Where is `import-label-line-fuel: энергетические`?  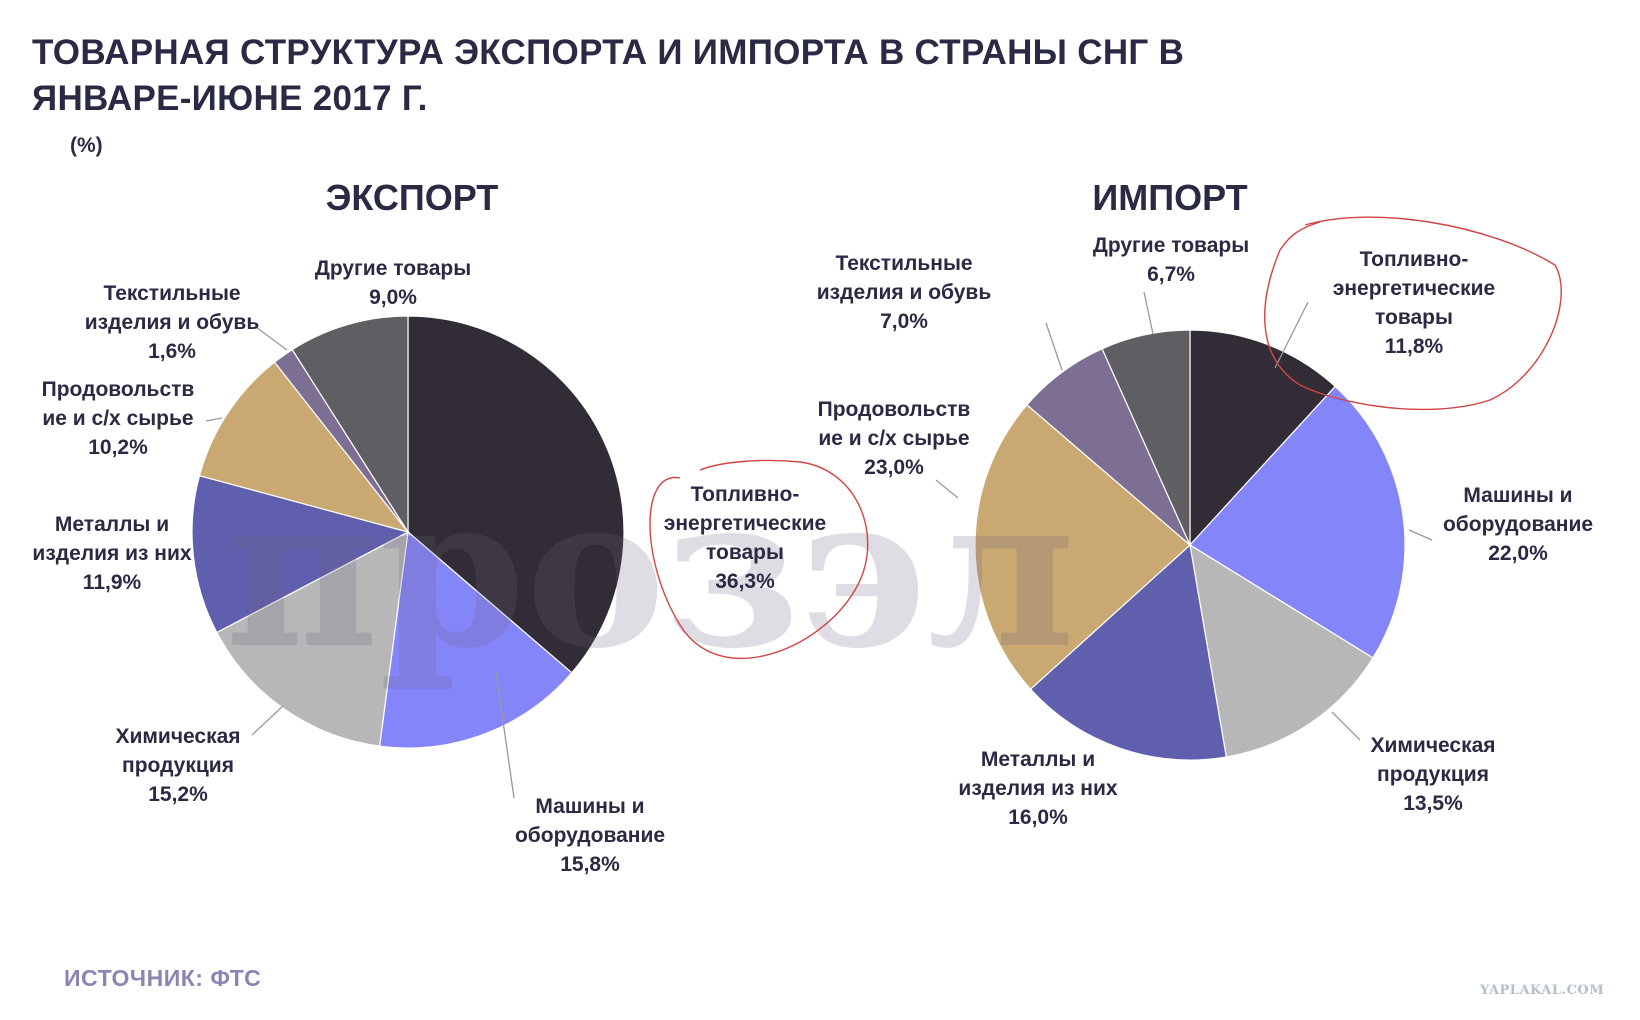 import-label-line-fuel: энергетические is located at coordinates (1414, 288).